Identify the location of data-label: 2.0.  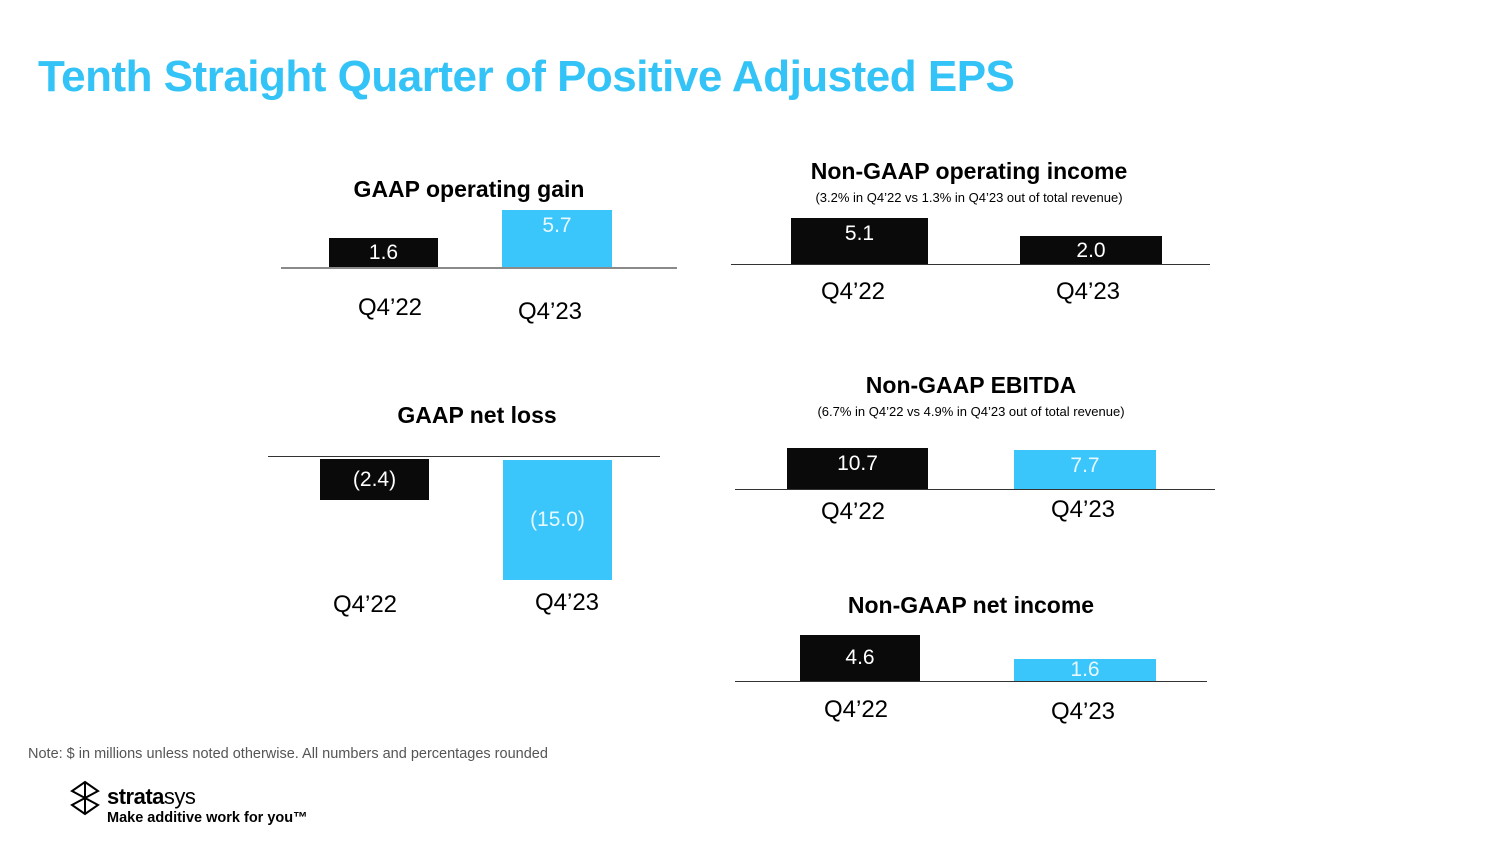
(1091, 250).